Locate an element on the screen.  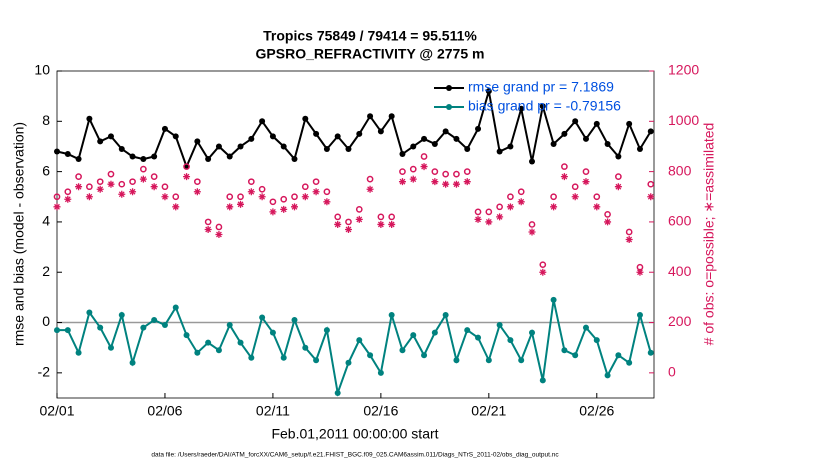
y2-tick-label: 400 is located at coordinates (680, 271).